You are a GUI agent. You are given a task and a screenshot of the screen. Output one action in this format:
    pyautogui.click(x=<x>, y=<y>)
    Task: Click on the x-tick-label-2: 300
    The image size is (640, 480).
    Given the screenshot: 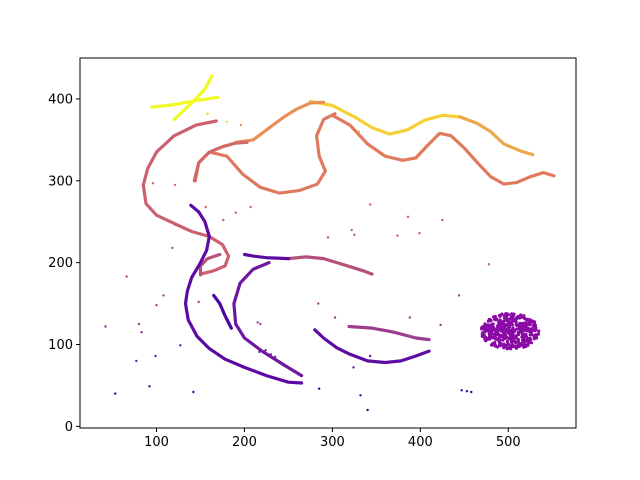 What is the action you would take?
    pyautogui.click(x=332, y=442)
    